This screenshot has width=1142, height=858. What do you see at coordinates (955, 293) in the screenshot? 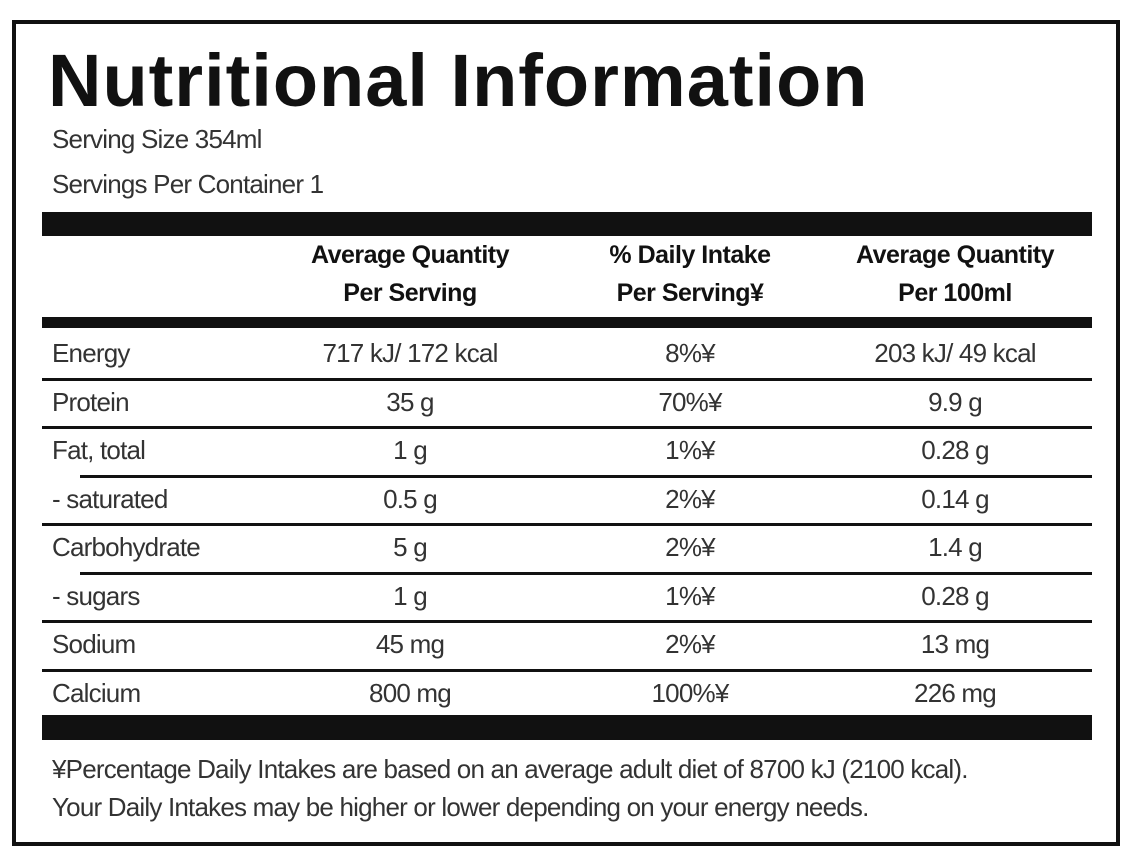
I see `column-header-line: Per 100ml` at bounding box center [955, 293].